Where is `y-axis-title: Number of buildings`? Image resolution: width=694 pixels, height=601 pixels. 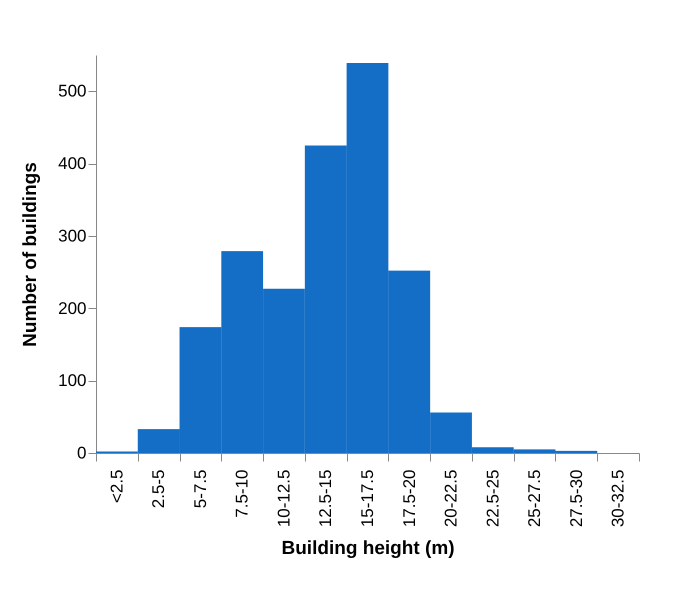
y-axis-title: Number of buildings is located at coordinates (31, 254).